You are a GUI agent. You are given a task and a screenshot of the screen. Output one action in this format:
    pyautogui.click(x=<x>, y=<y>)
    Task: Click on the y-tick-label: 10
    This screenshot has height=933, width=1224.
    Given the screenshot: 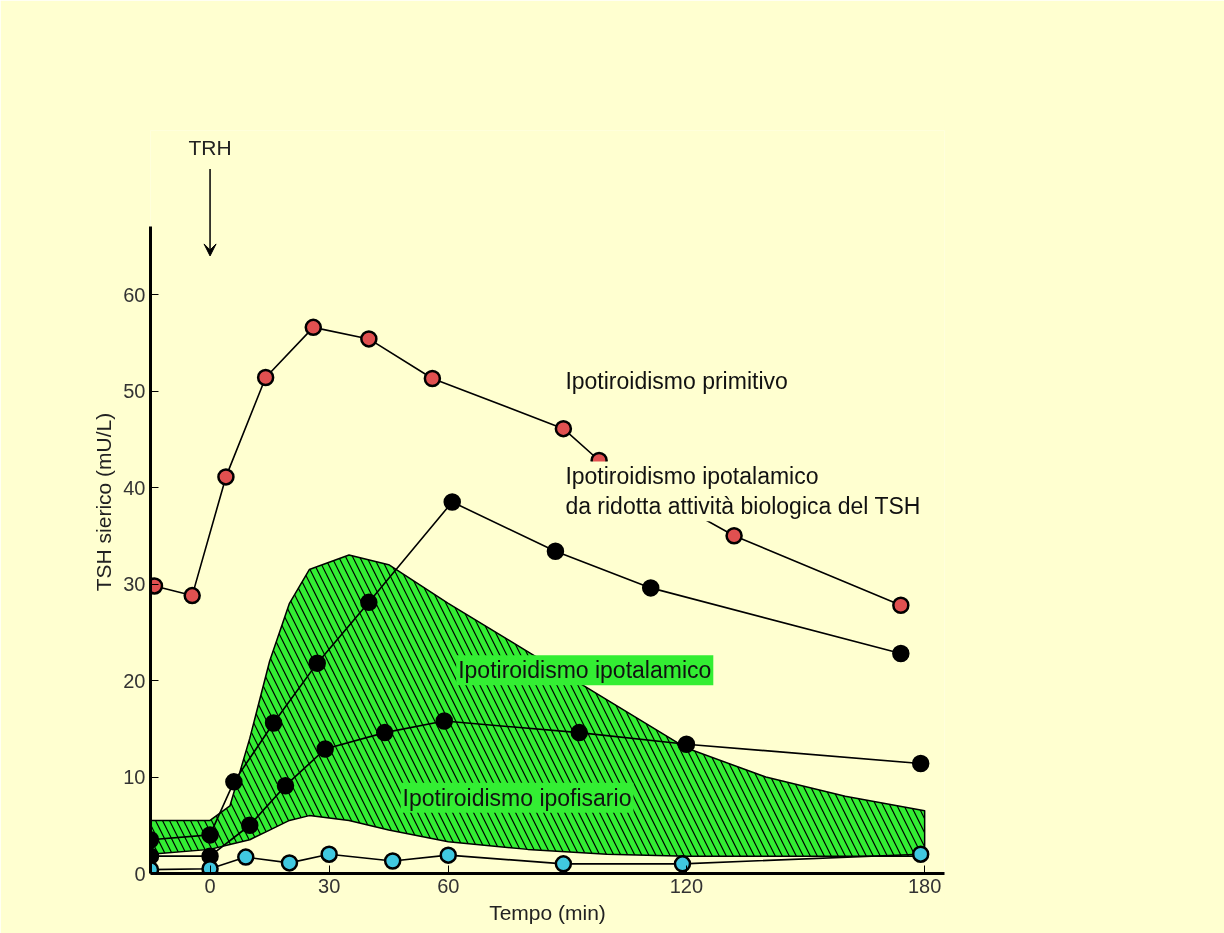 What is the action you would take?
    pyautogui.click(x=134, y=777)
    